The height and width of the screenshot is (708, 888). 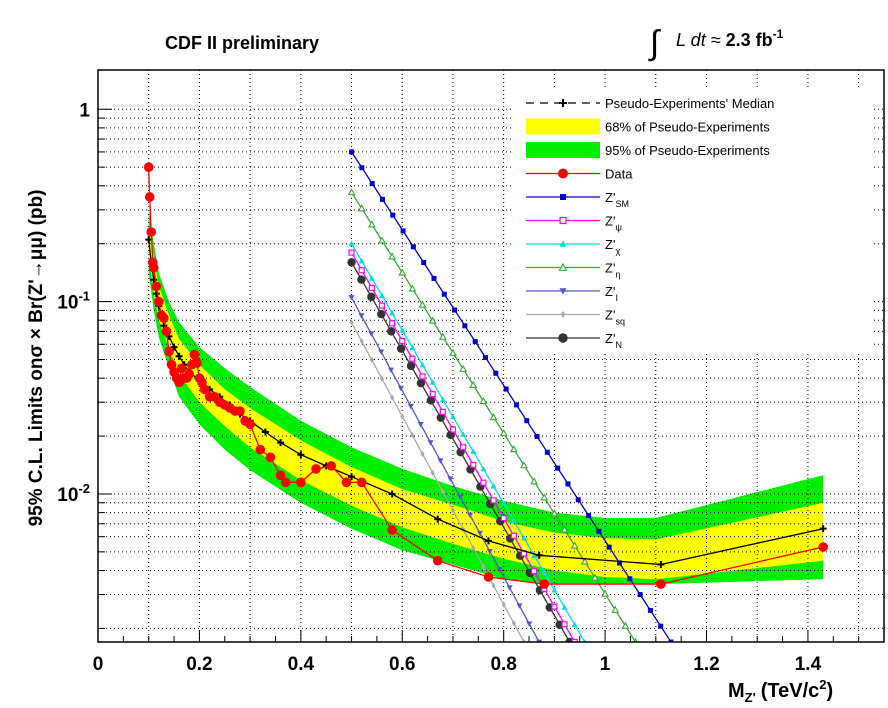 I want to click on luminosity-prefix: L dt ≈, so click(x=701, y=40).